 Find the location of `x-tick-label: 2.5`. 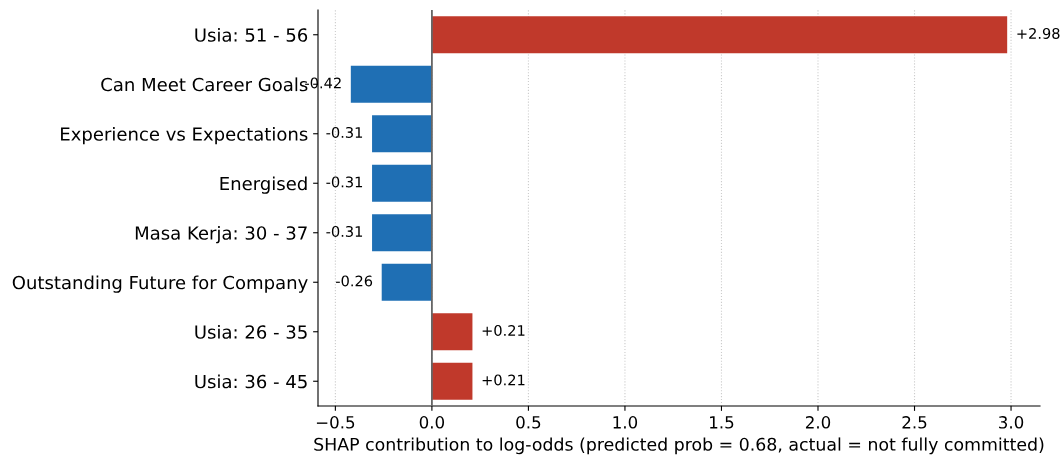

x-tick-label: 2.5 is located at coordinates (914, 422).